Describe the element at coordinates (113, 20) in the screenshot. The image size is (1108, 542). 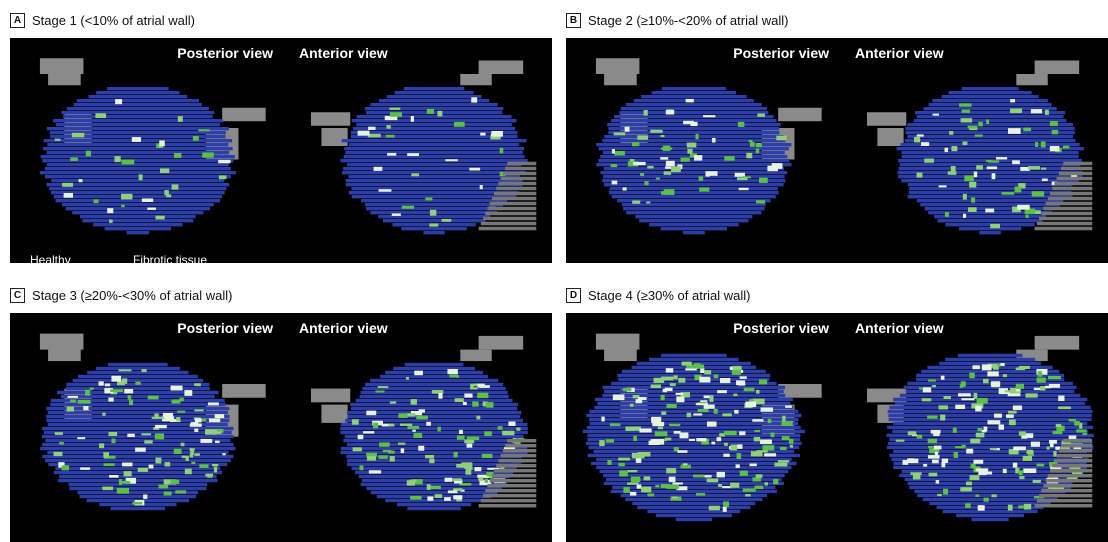
I see `stage-a-title: Stage 1 (<10% of atrial wall)` at that location.